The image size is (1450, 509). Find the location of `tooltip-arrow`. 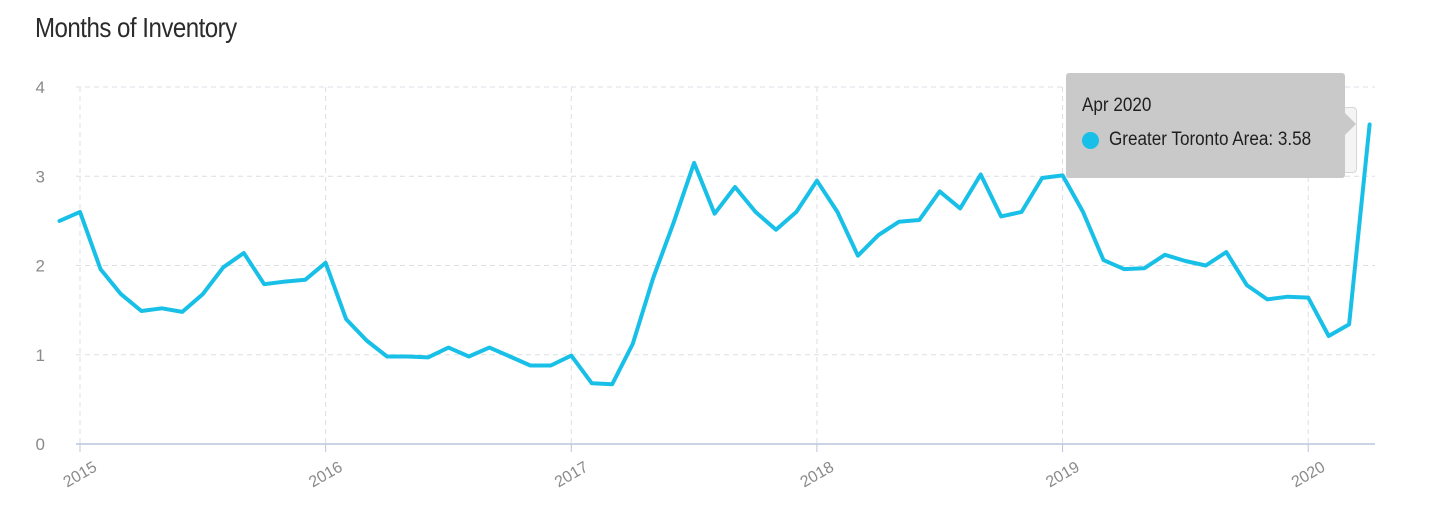

tooltip-arrow is located at coordinates (1350, 124).